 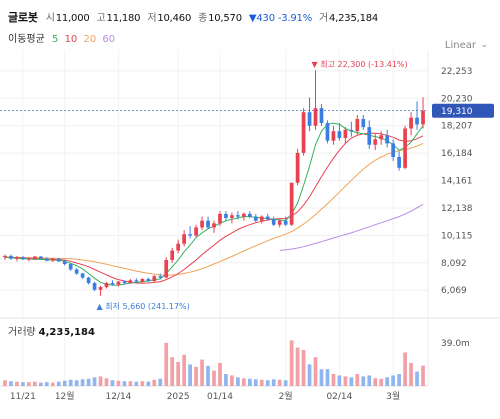 What do you see at coordinates (455, 344) in the screenshot?
I see `volume-tick-label: 39.0m` at bounding box center [455, 344].